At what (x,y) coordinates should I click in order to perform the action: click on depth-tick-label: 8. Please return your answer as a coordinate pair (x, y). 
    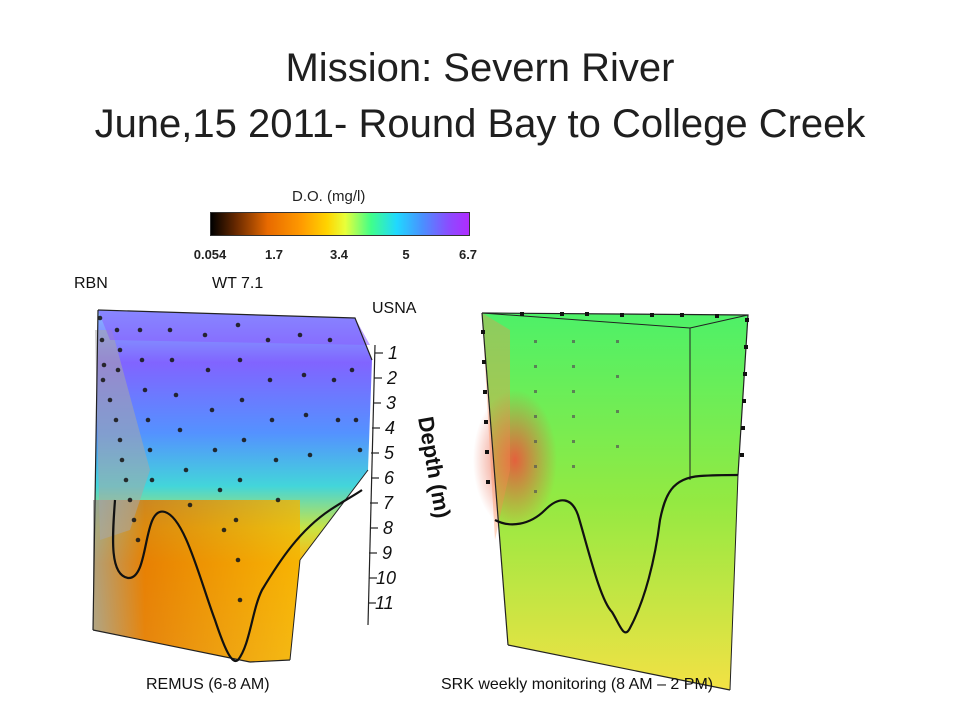
    Looking at the image, I should click on (388, 528).